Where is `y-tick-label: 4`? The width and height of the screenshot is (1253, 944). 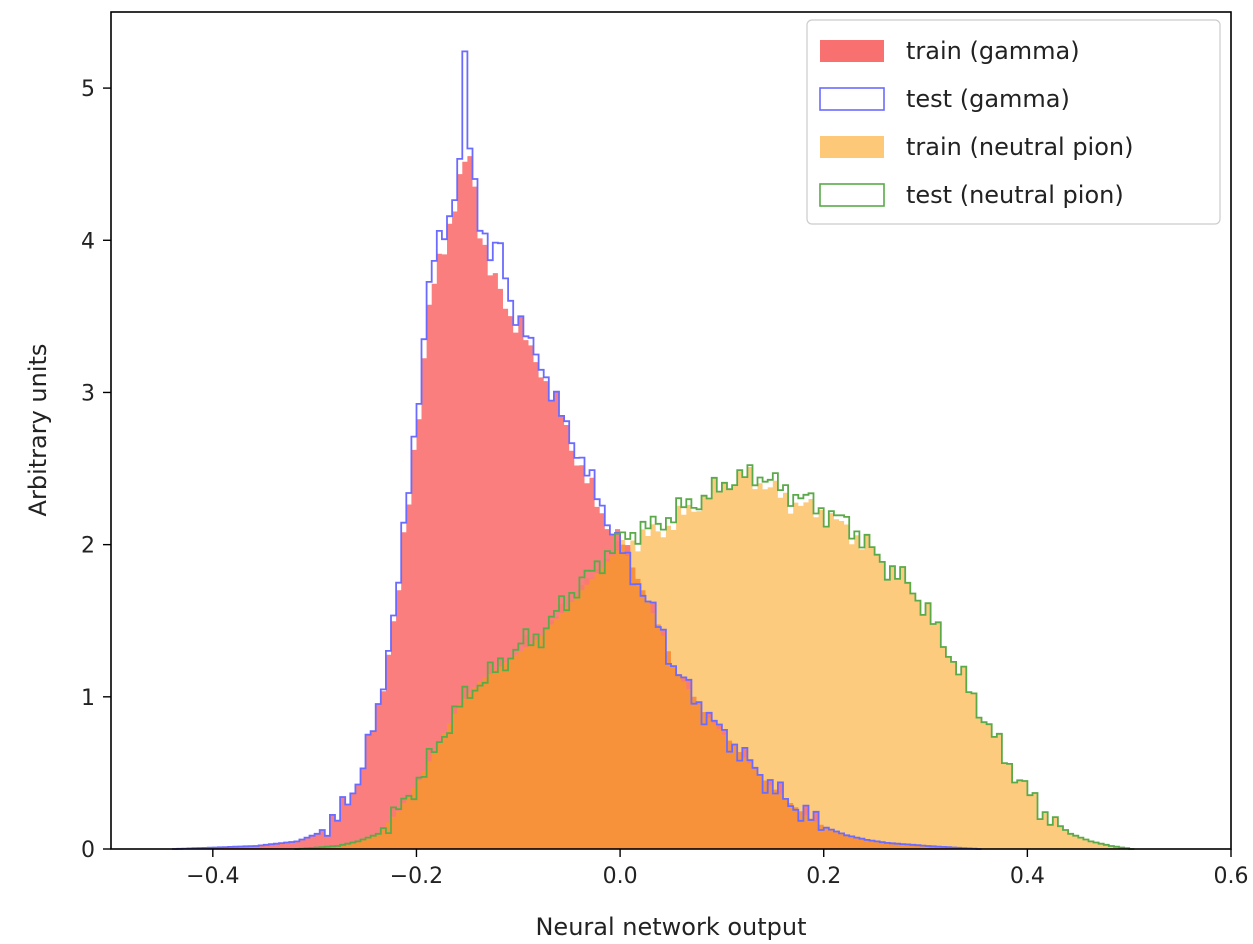 y-tick-label: 4 is located at coordinates (88, 241).